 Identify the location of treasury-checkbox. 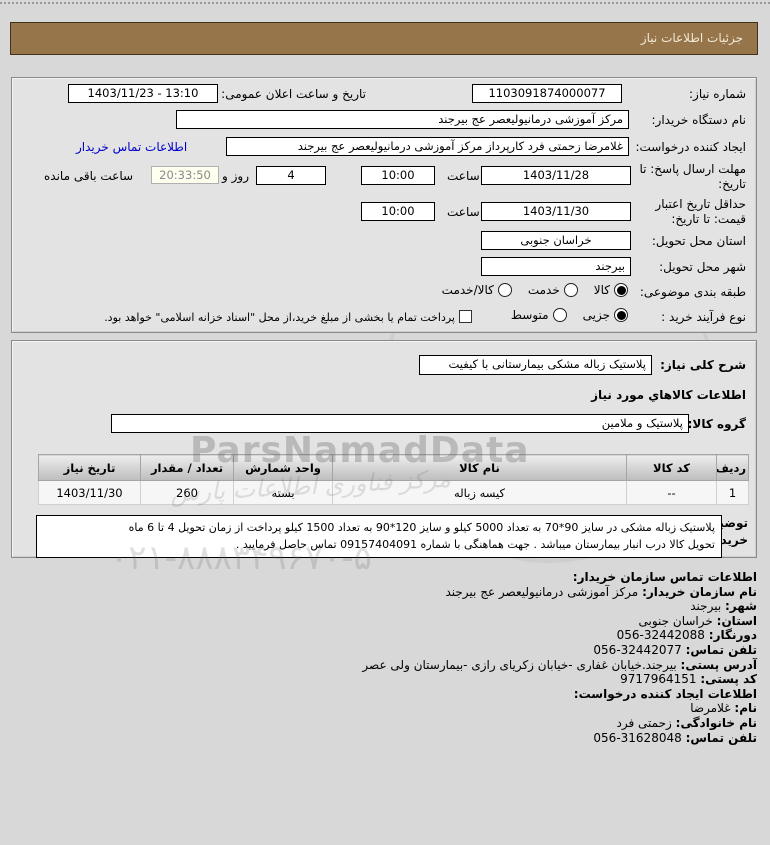
(465, 316).